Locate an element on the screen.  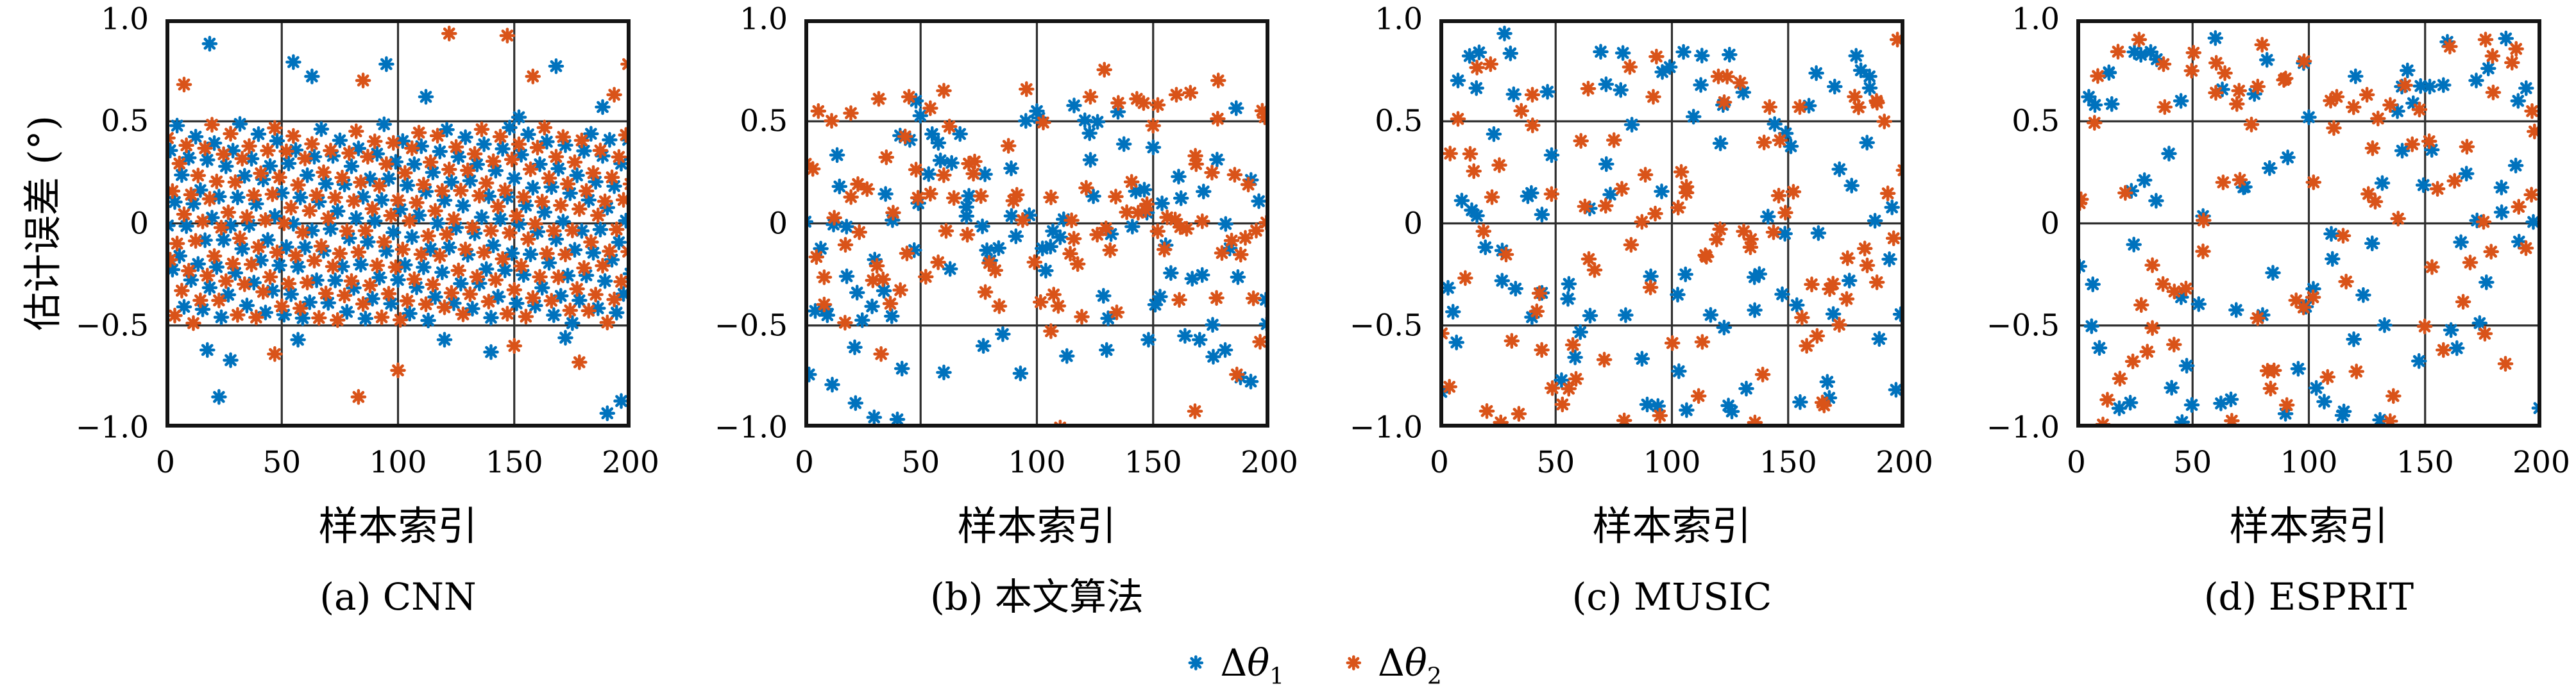
legend-label: Δθ2 is located at coordinates (1410, 666).